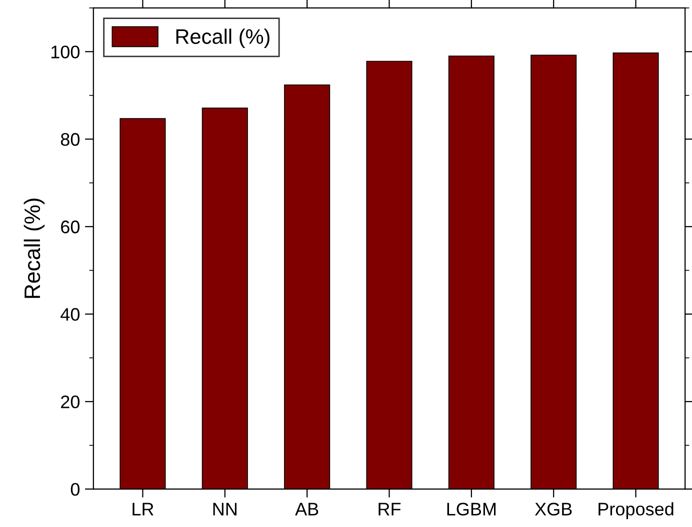 The image size is (692, 527). What do you see at coordinates (306, 509) in the screenshot?
I see `x-tick-label: AB` at bounding box center [306, 509].